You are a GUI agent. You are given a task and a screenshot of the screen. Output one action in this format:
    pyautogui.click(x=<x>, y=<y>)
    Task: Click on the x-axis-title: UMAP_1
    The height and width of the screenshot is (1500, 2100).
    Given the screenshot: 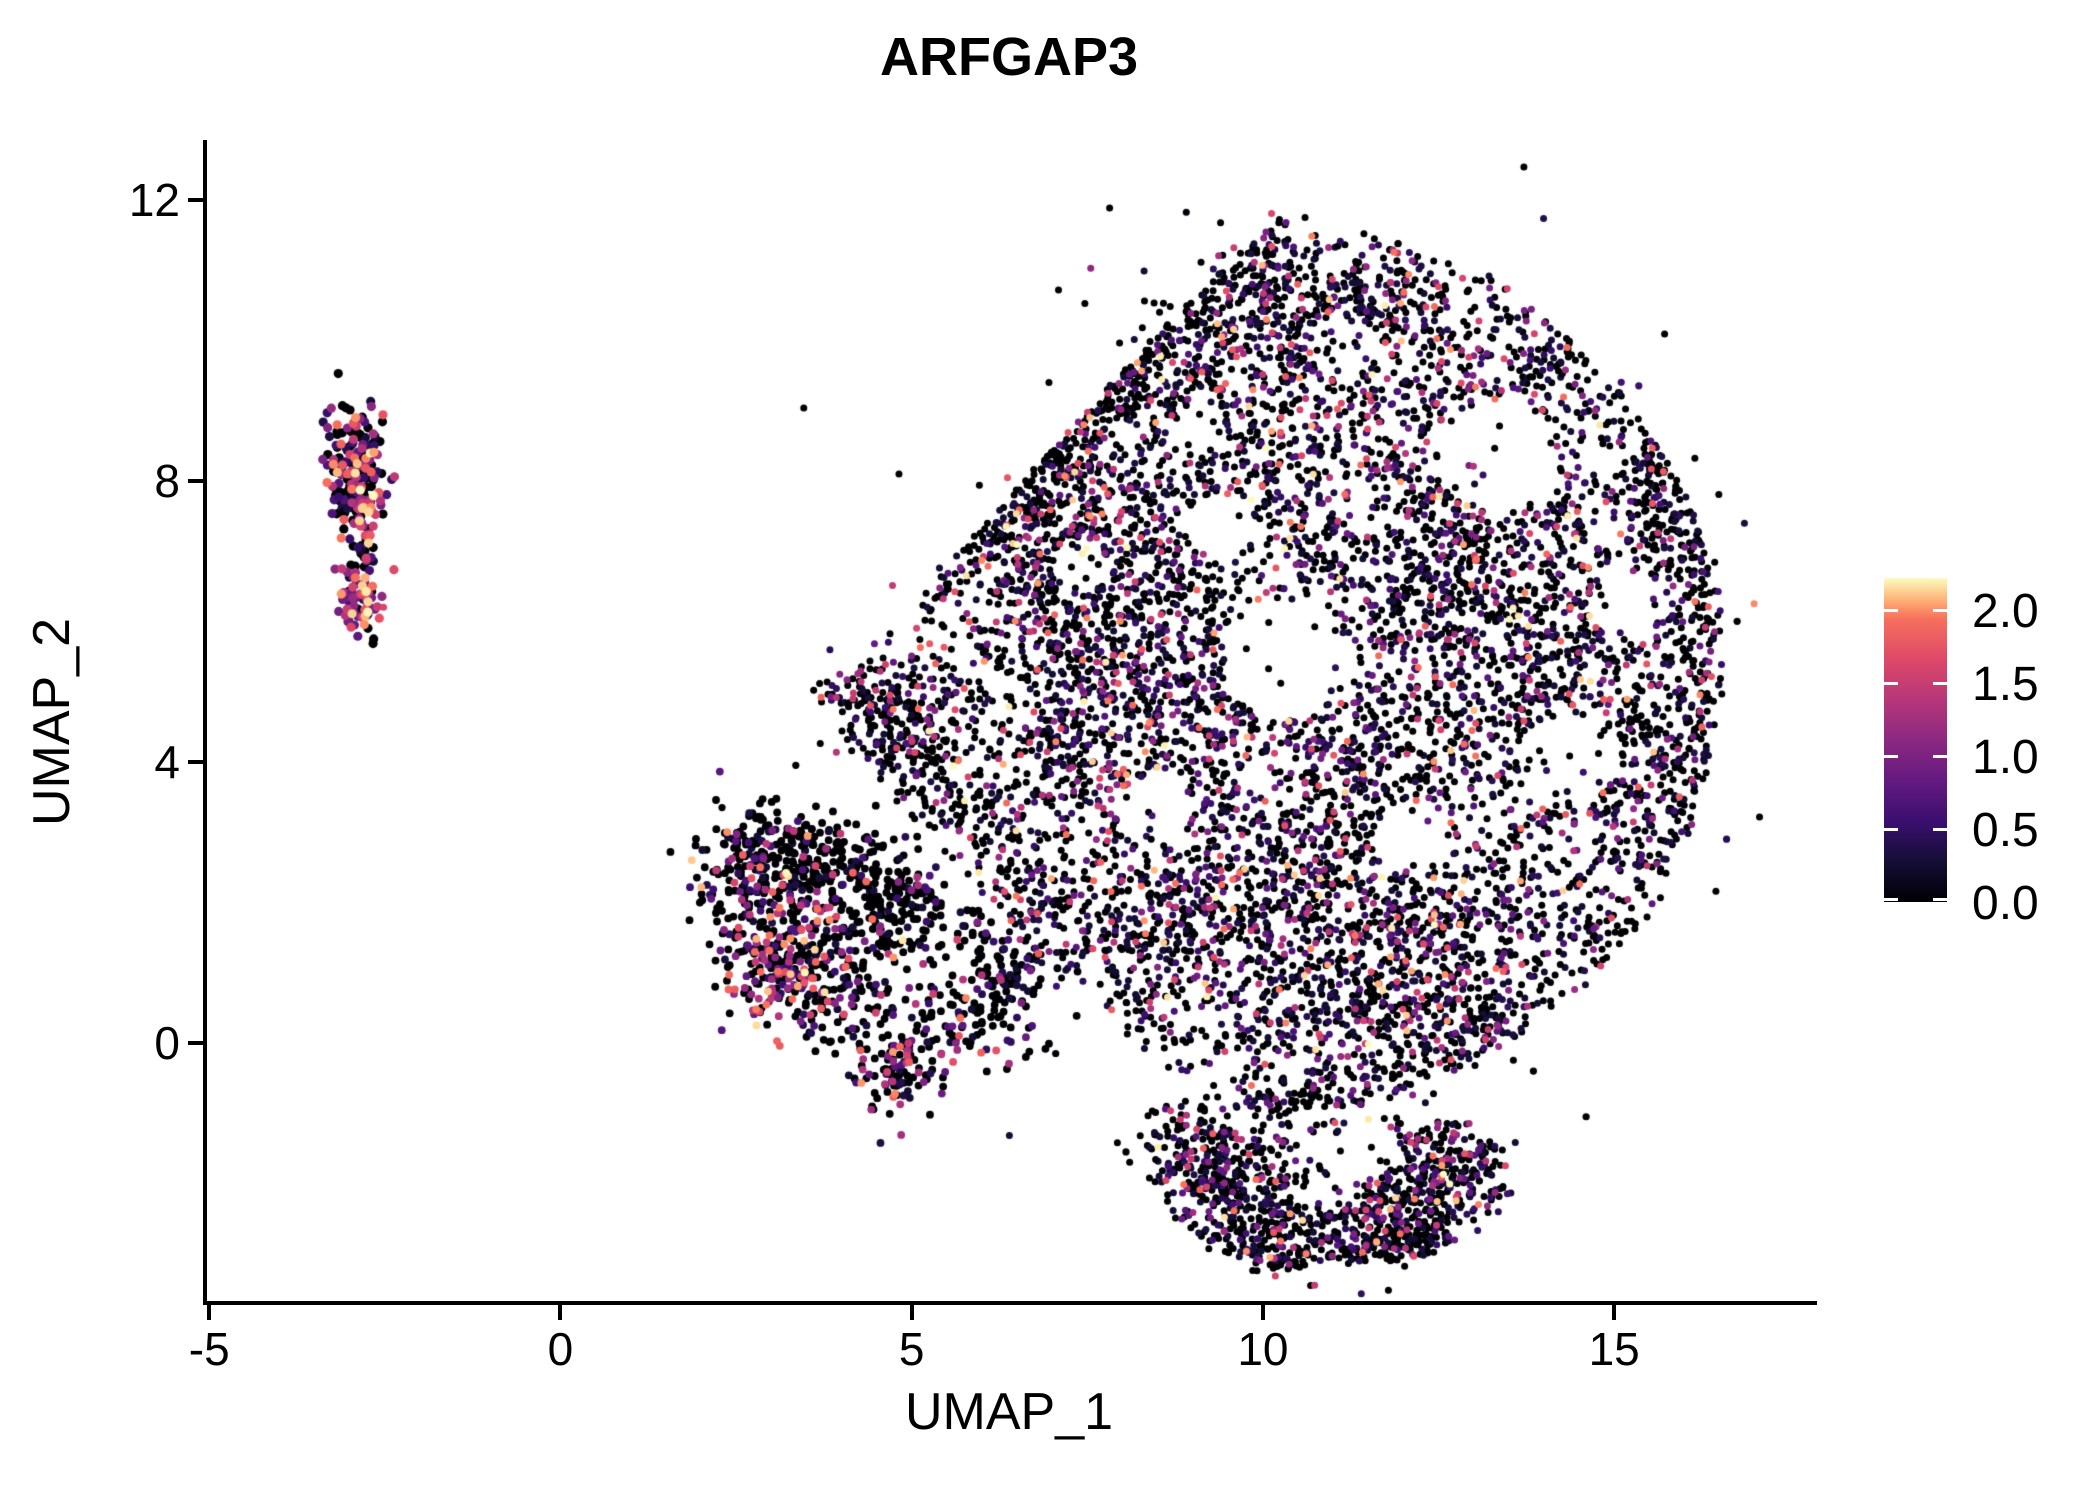 What is the action you would take?
    pyautogui.click(x=1009, y=1412)
    